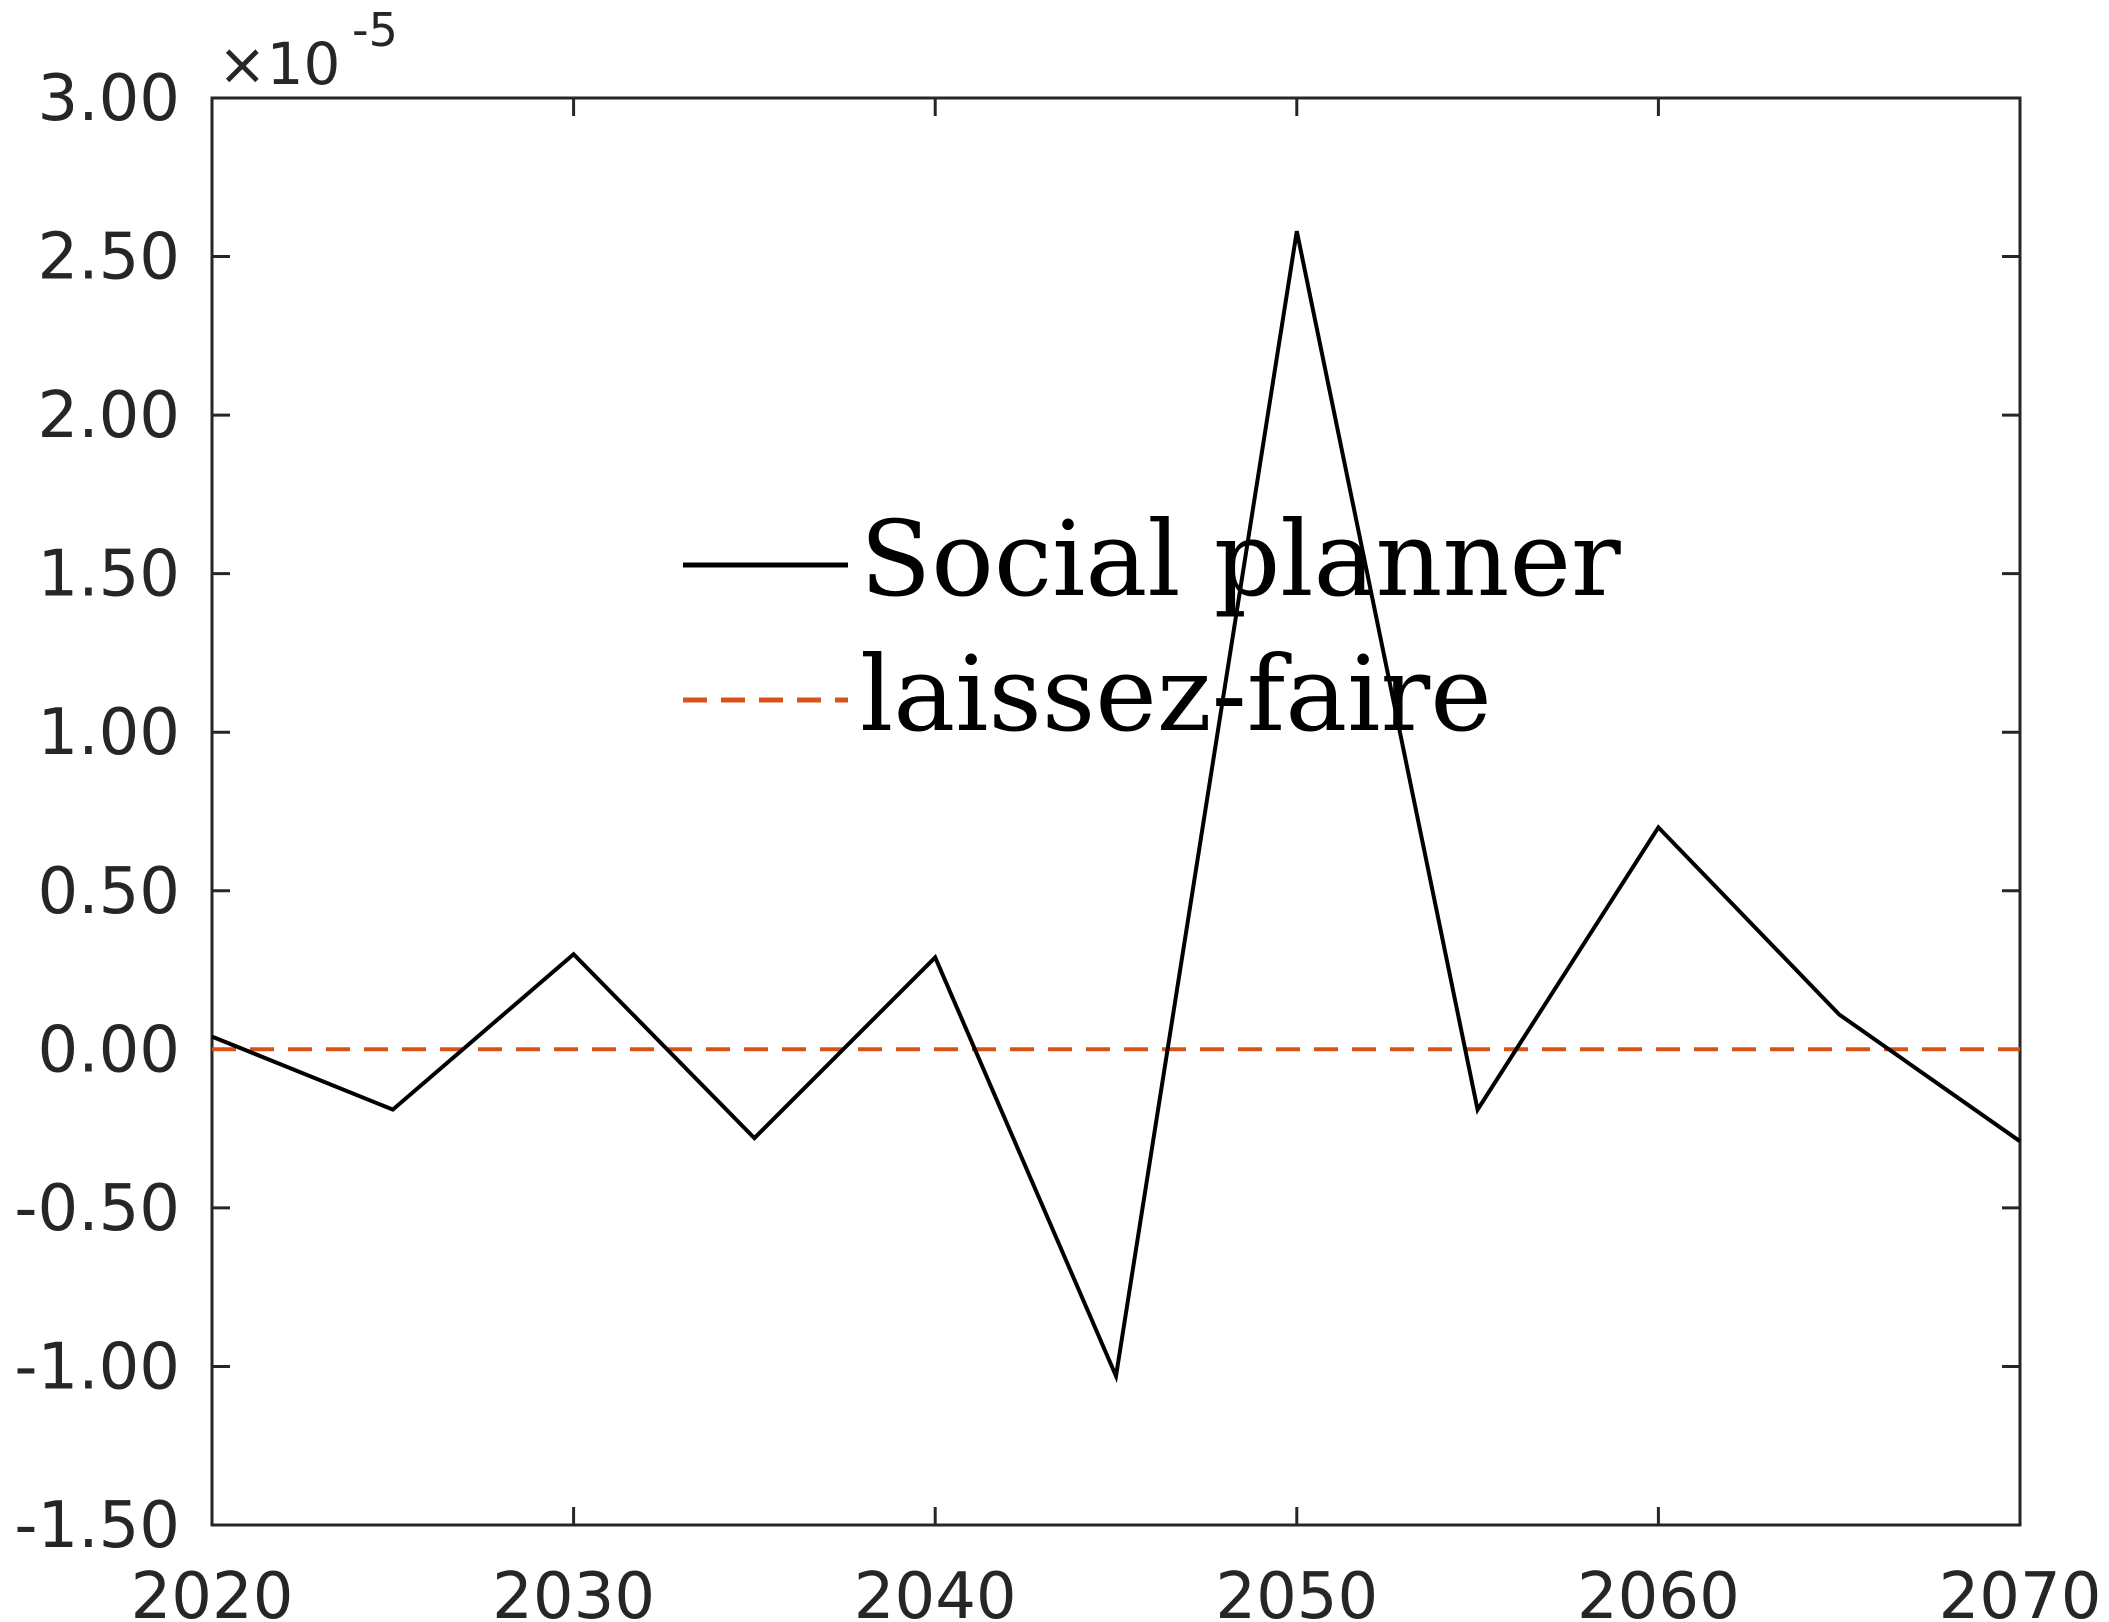 Image resolution: width=2109 pixels, height=1622 pixels. Describe the element at coordinates (97, 1367) in the screenshot. I see `y-tick-label: -1.00` at that location.